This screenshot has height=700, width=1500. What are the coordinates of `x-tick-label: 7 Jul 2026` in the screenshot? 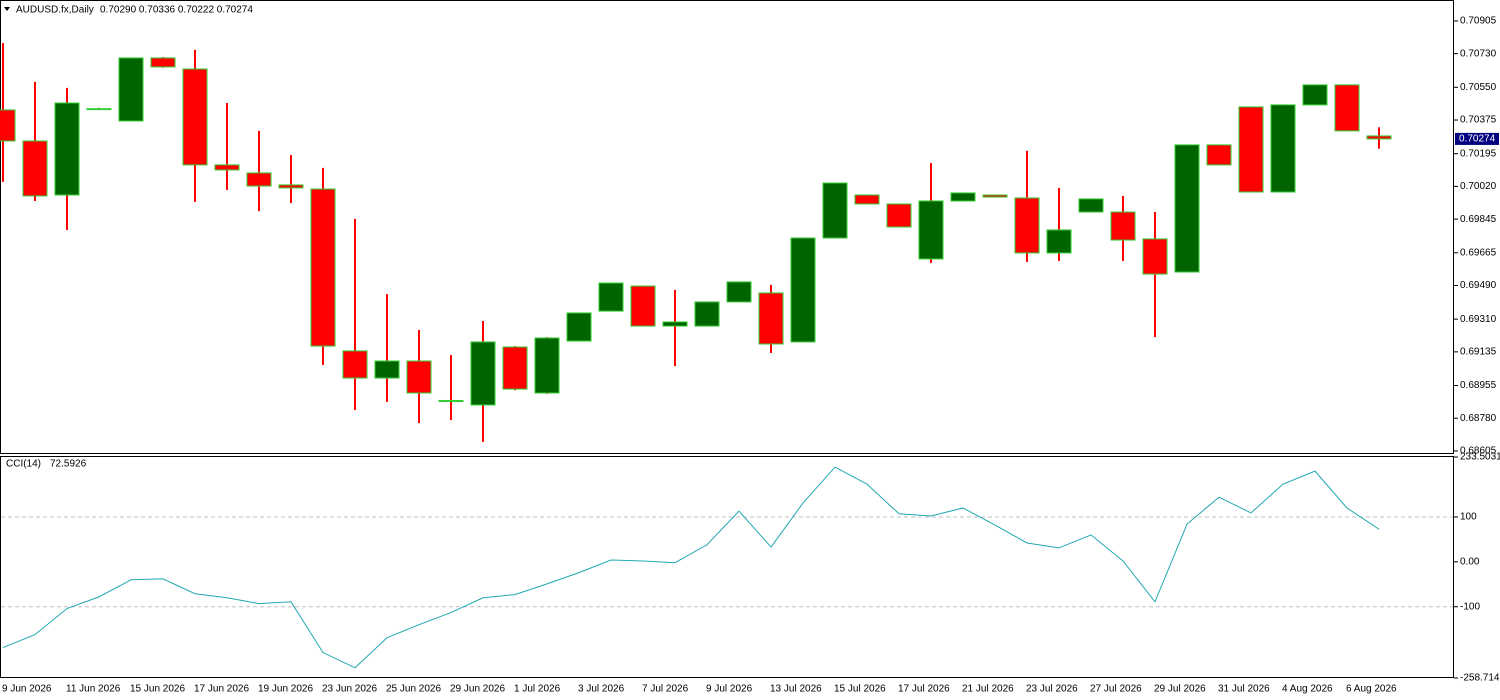 It's located at (665, 689).